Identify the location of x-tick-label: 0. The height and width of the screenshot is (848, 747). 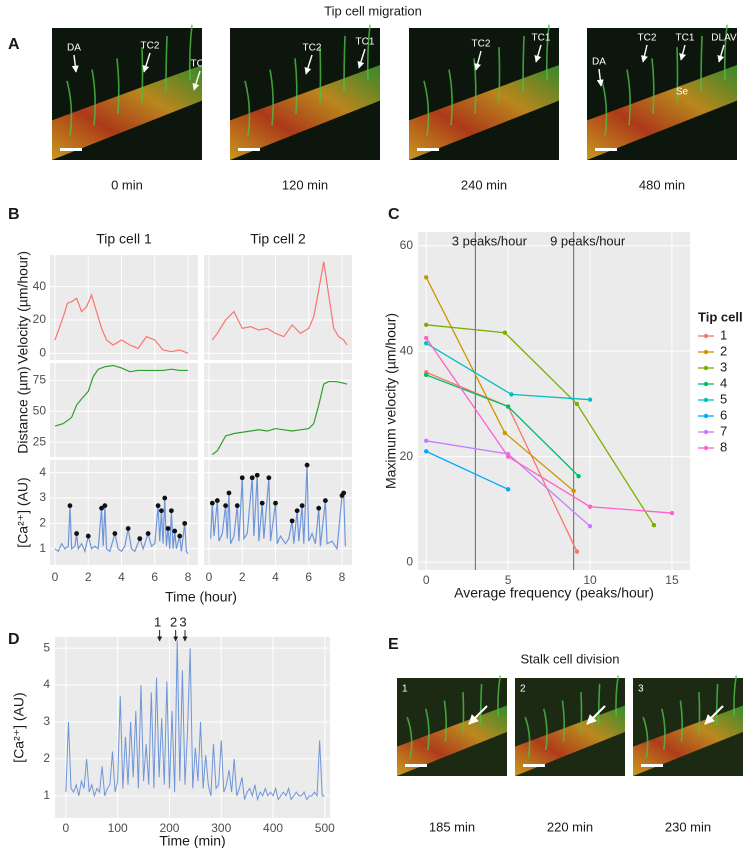
(426, 580).